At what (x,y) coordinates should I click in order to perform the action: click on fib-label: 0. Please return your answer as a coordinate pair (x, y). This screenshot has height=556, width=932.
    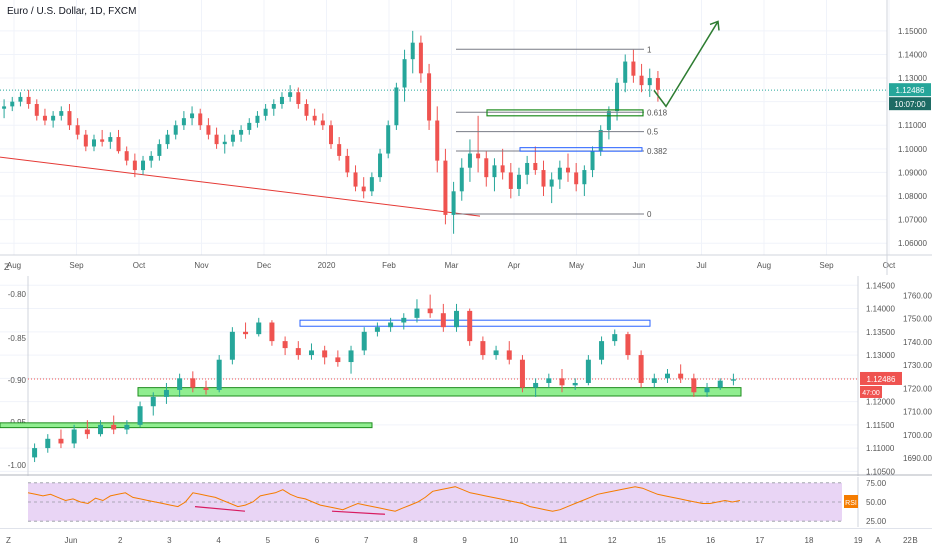
    Looking at the image, I should click on (649, 214).